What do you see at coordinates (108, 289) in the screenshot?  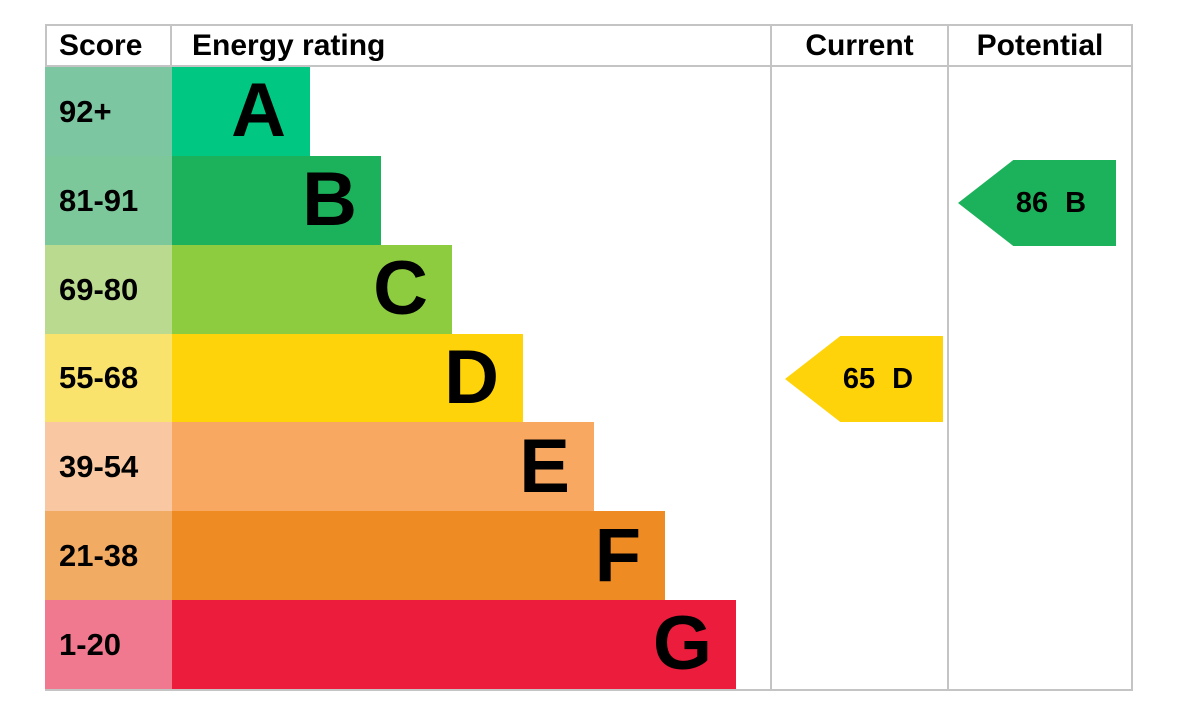 I see `score-range-label: 69-80` at bounding box center [108, 289].